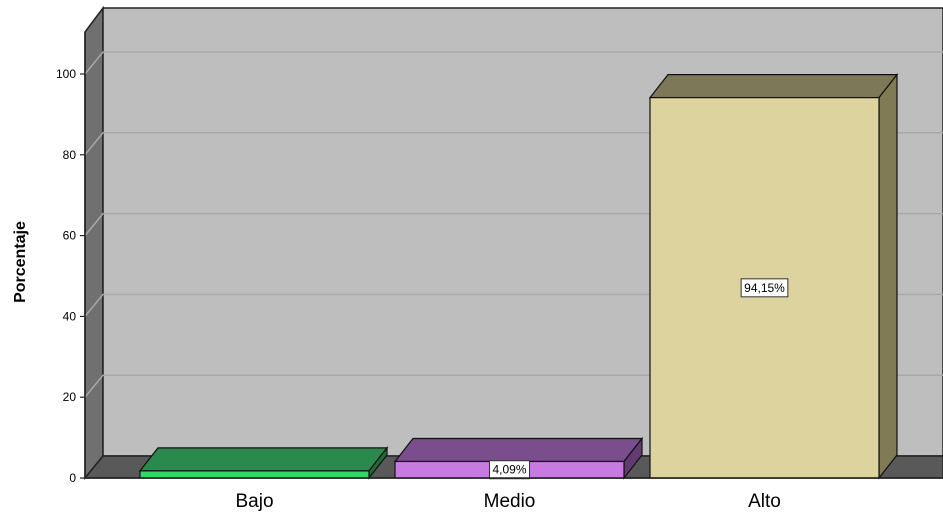 This screenshot has height=513, width=943. What do you see at coordinates (70, 236) in the screenshot?
I see `y-tick-label: 60` at bounding box center [70, 236].